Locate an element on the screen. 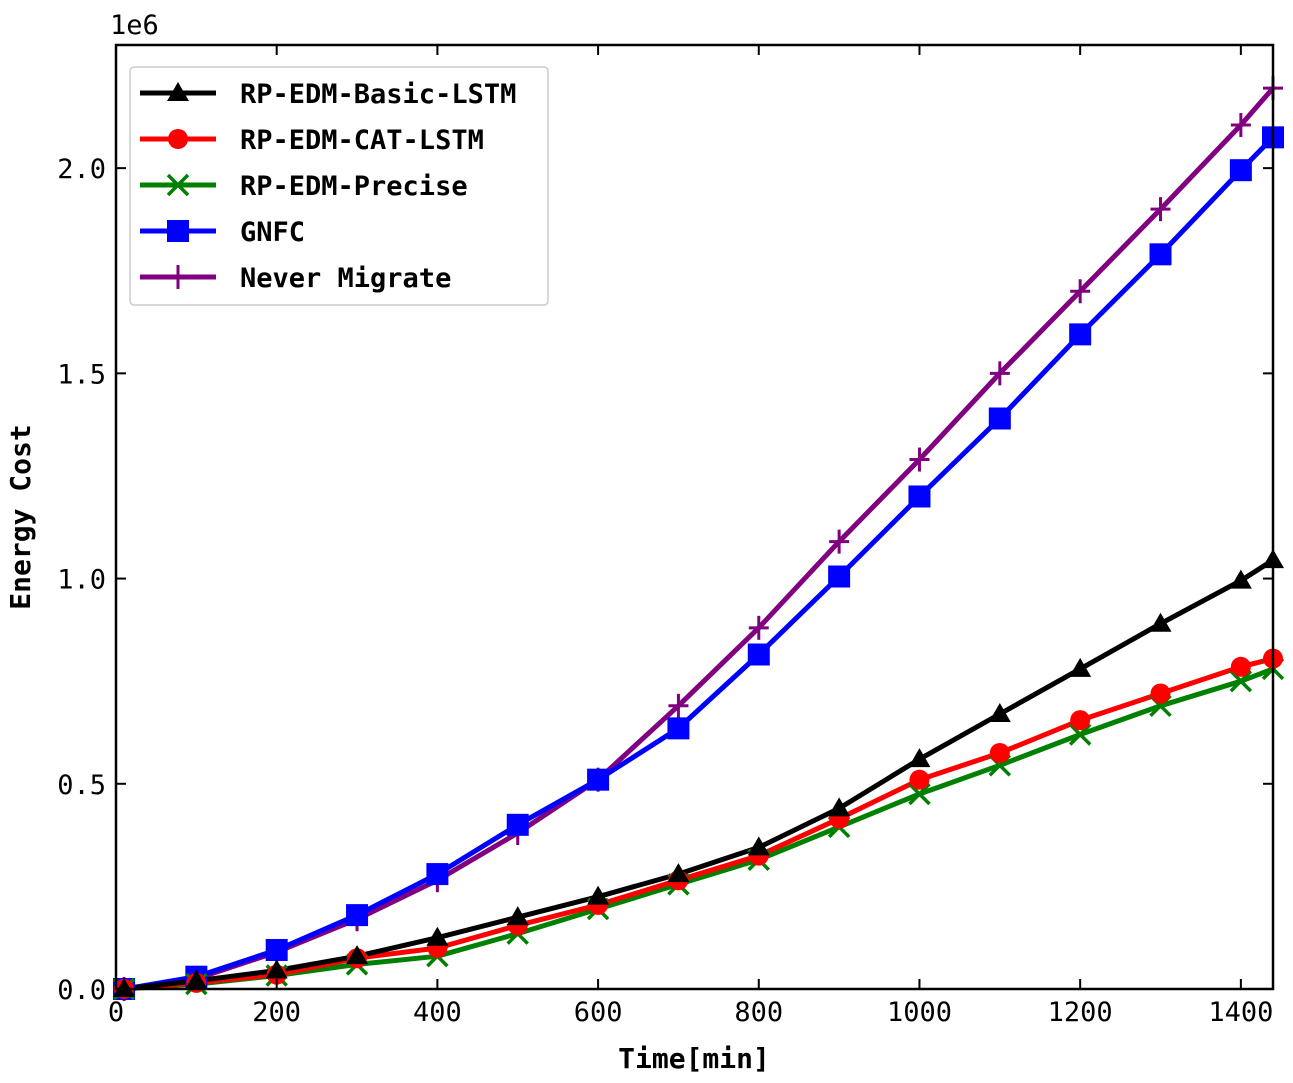 The image size is (1293, 1083). x-tick-label: 800 is located at coordinates (758, 1012).